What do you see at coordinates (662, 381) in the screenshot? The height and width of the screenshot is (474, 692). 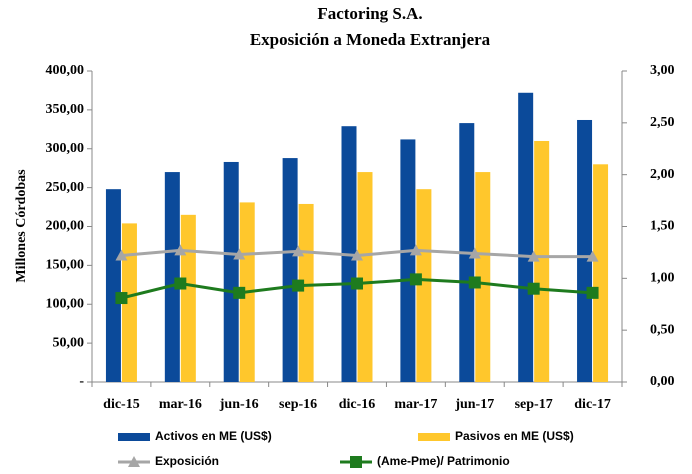 I see `y2-tick-label: 0,00` at bounding box center [662, 381].